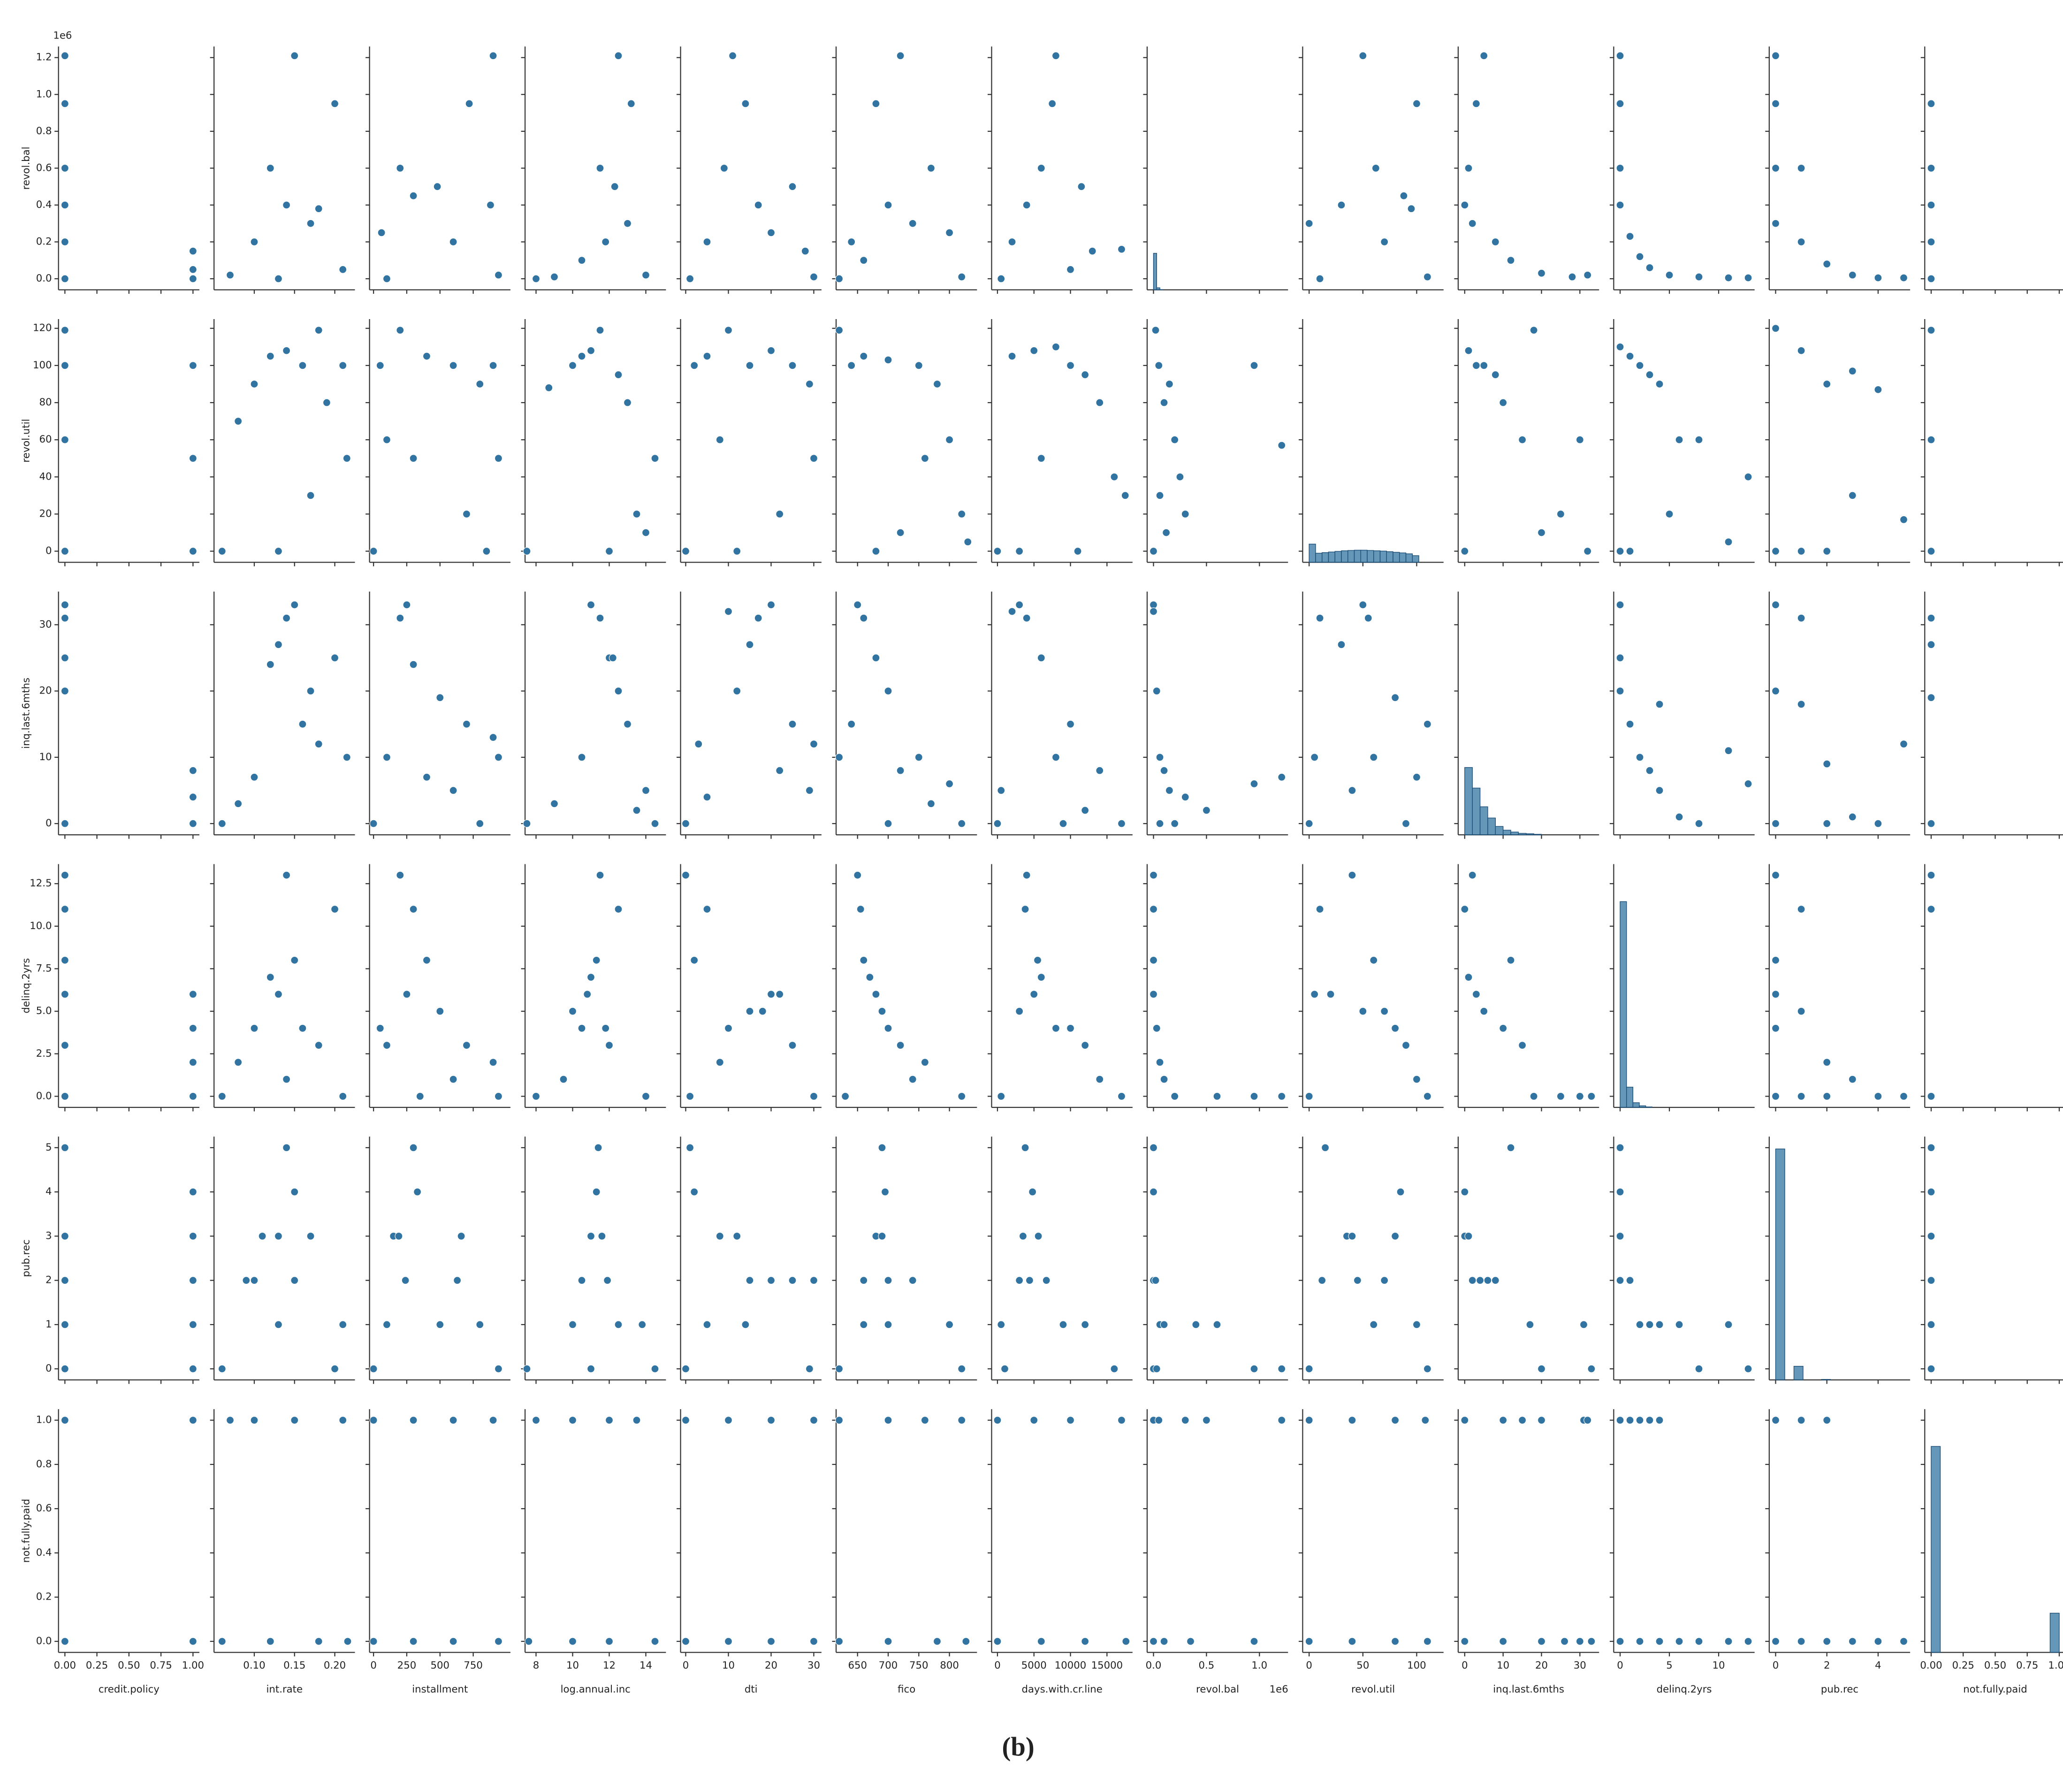  Describe the element at coordinates (998, 1665) in the screenshot. I see `x-tick-label: 0` at that location.